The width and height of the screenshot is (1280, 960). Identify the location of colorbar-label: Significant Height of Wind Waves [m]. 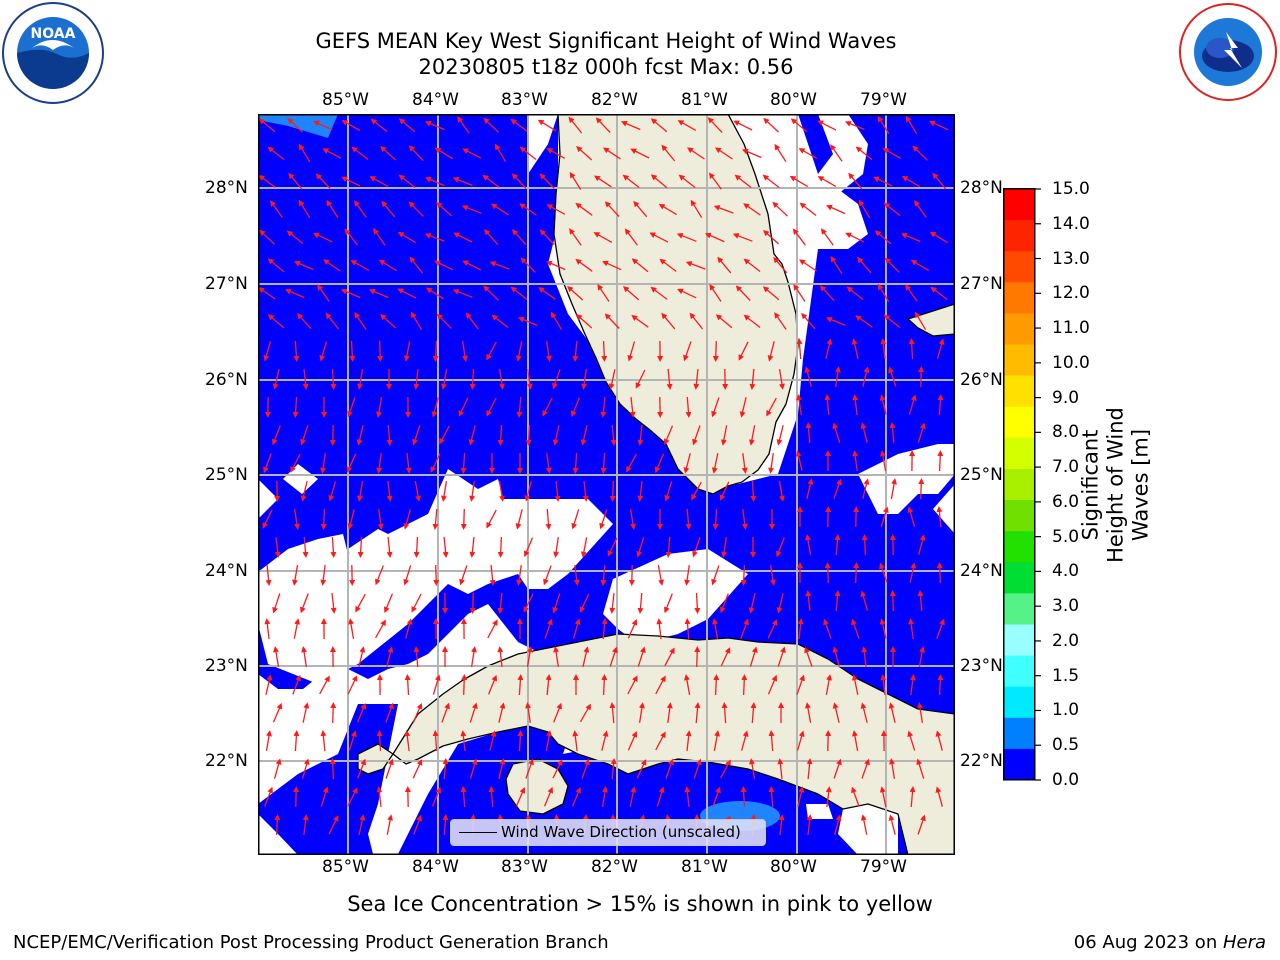
(1115, 485).